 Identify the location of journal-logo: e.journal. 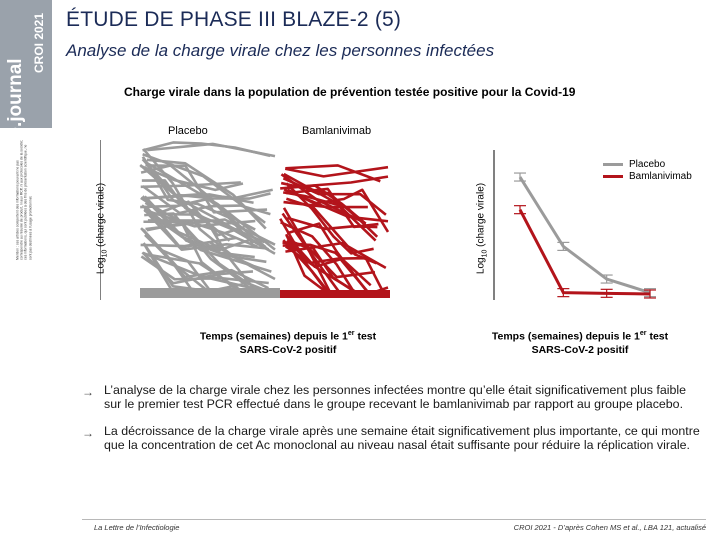
(15, 98).